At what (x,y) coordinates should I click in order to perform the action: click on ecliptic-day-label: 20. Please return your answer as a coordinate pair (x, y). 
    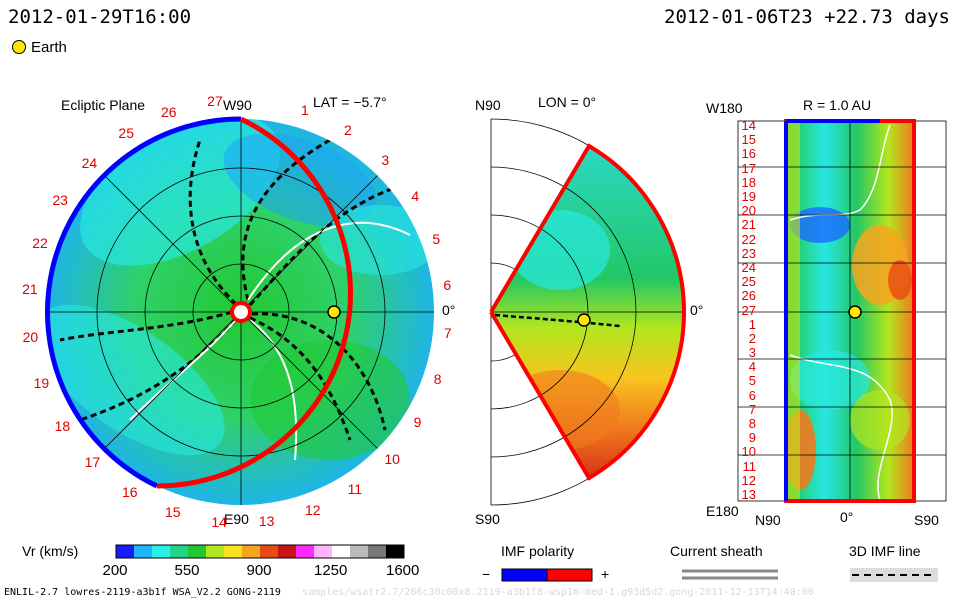
    Looking at the image, I should click on (30, 336).